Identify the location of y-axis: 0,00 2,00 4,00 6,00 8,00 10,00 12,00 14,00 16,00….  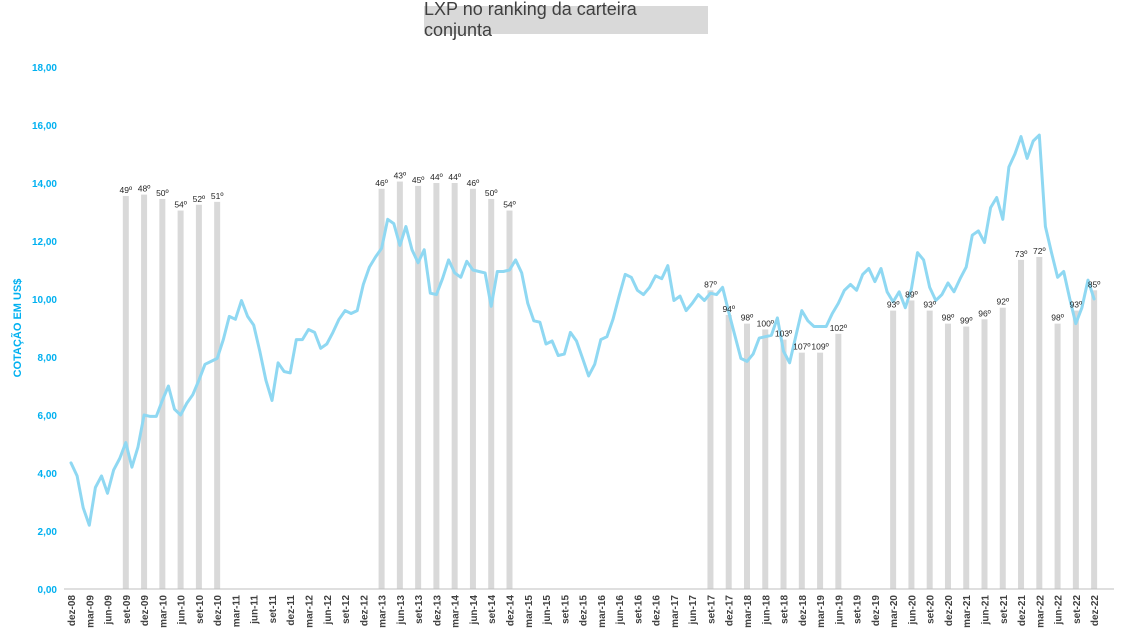
(44, 329).